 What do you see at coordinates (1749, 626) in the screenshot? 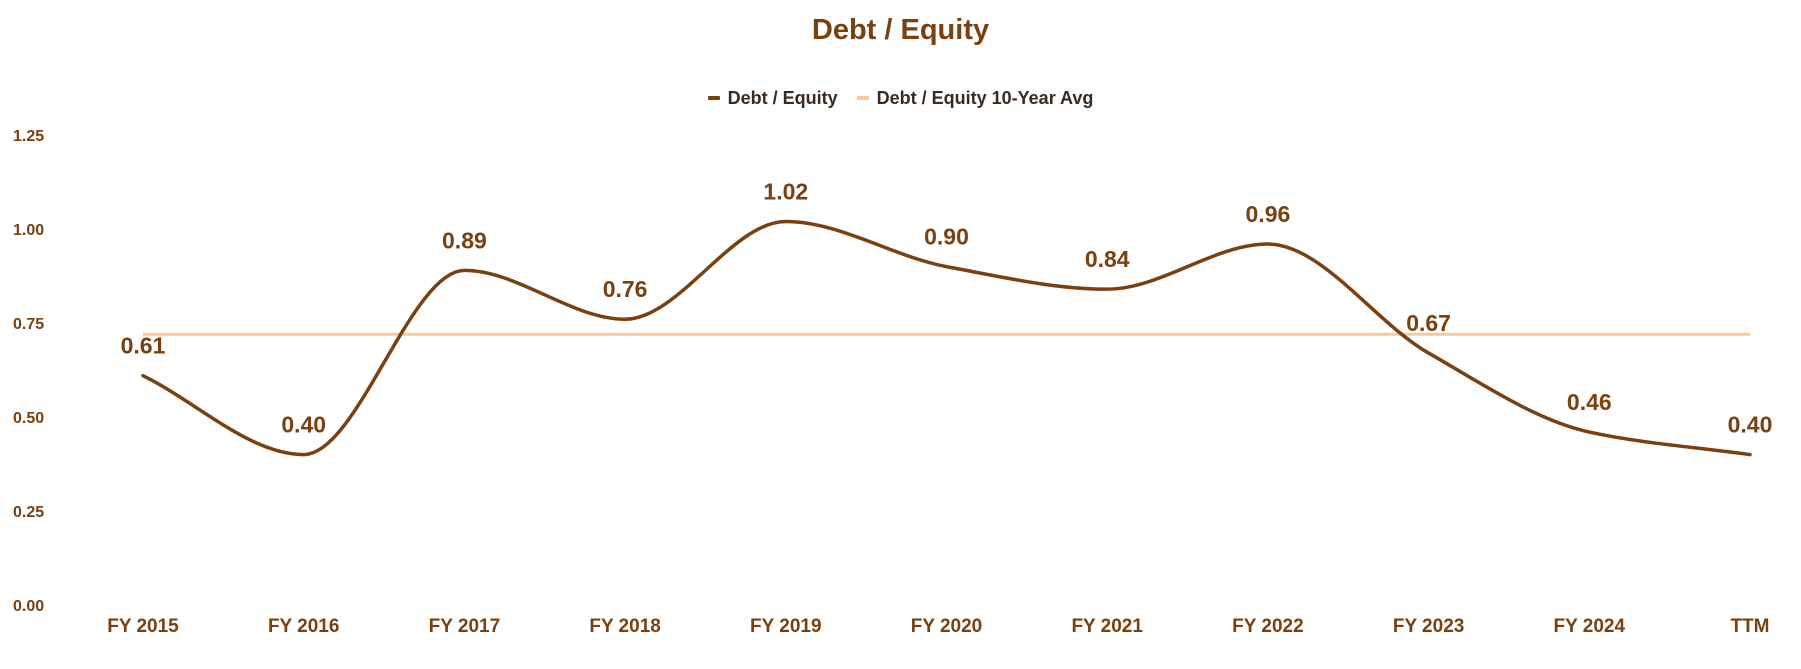
I see `x-tick-label: TTM` at bounding box center [1749, 626].